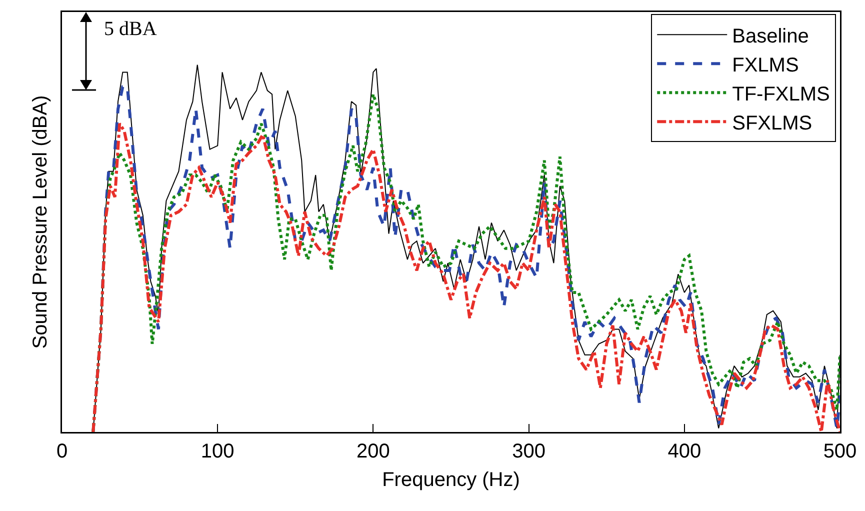 The width and height of the screenshot is (865, 511). Describe the element at coordinates (131, 29) in the screenshot. I see `text: 5 dBA` at that location.